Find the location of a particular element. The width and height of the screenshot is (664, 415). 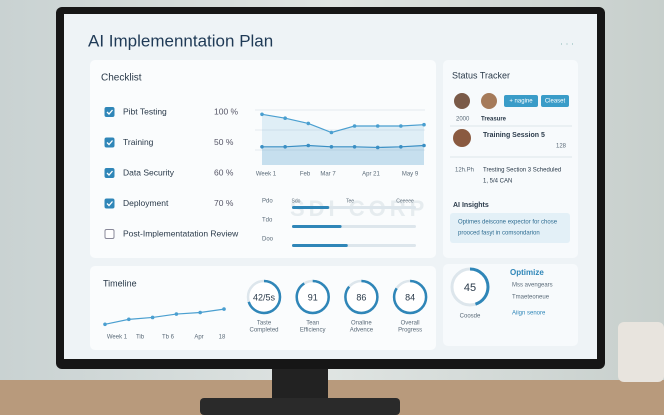

ring-label: 86 is located at coordinates (361, 297).